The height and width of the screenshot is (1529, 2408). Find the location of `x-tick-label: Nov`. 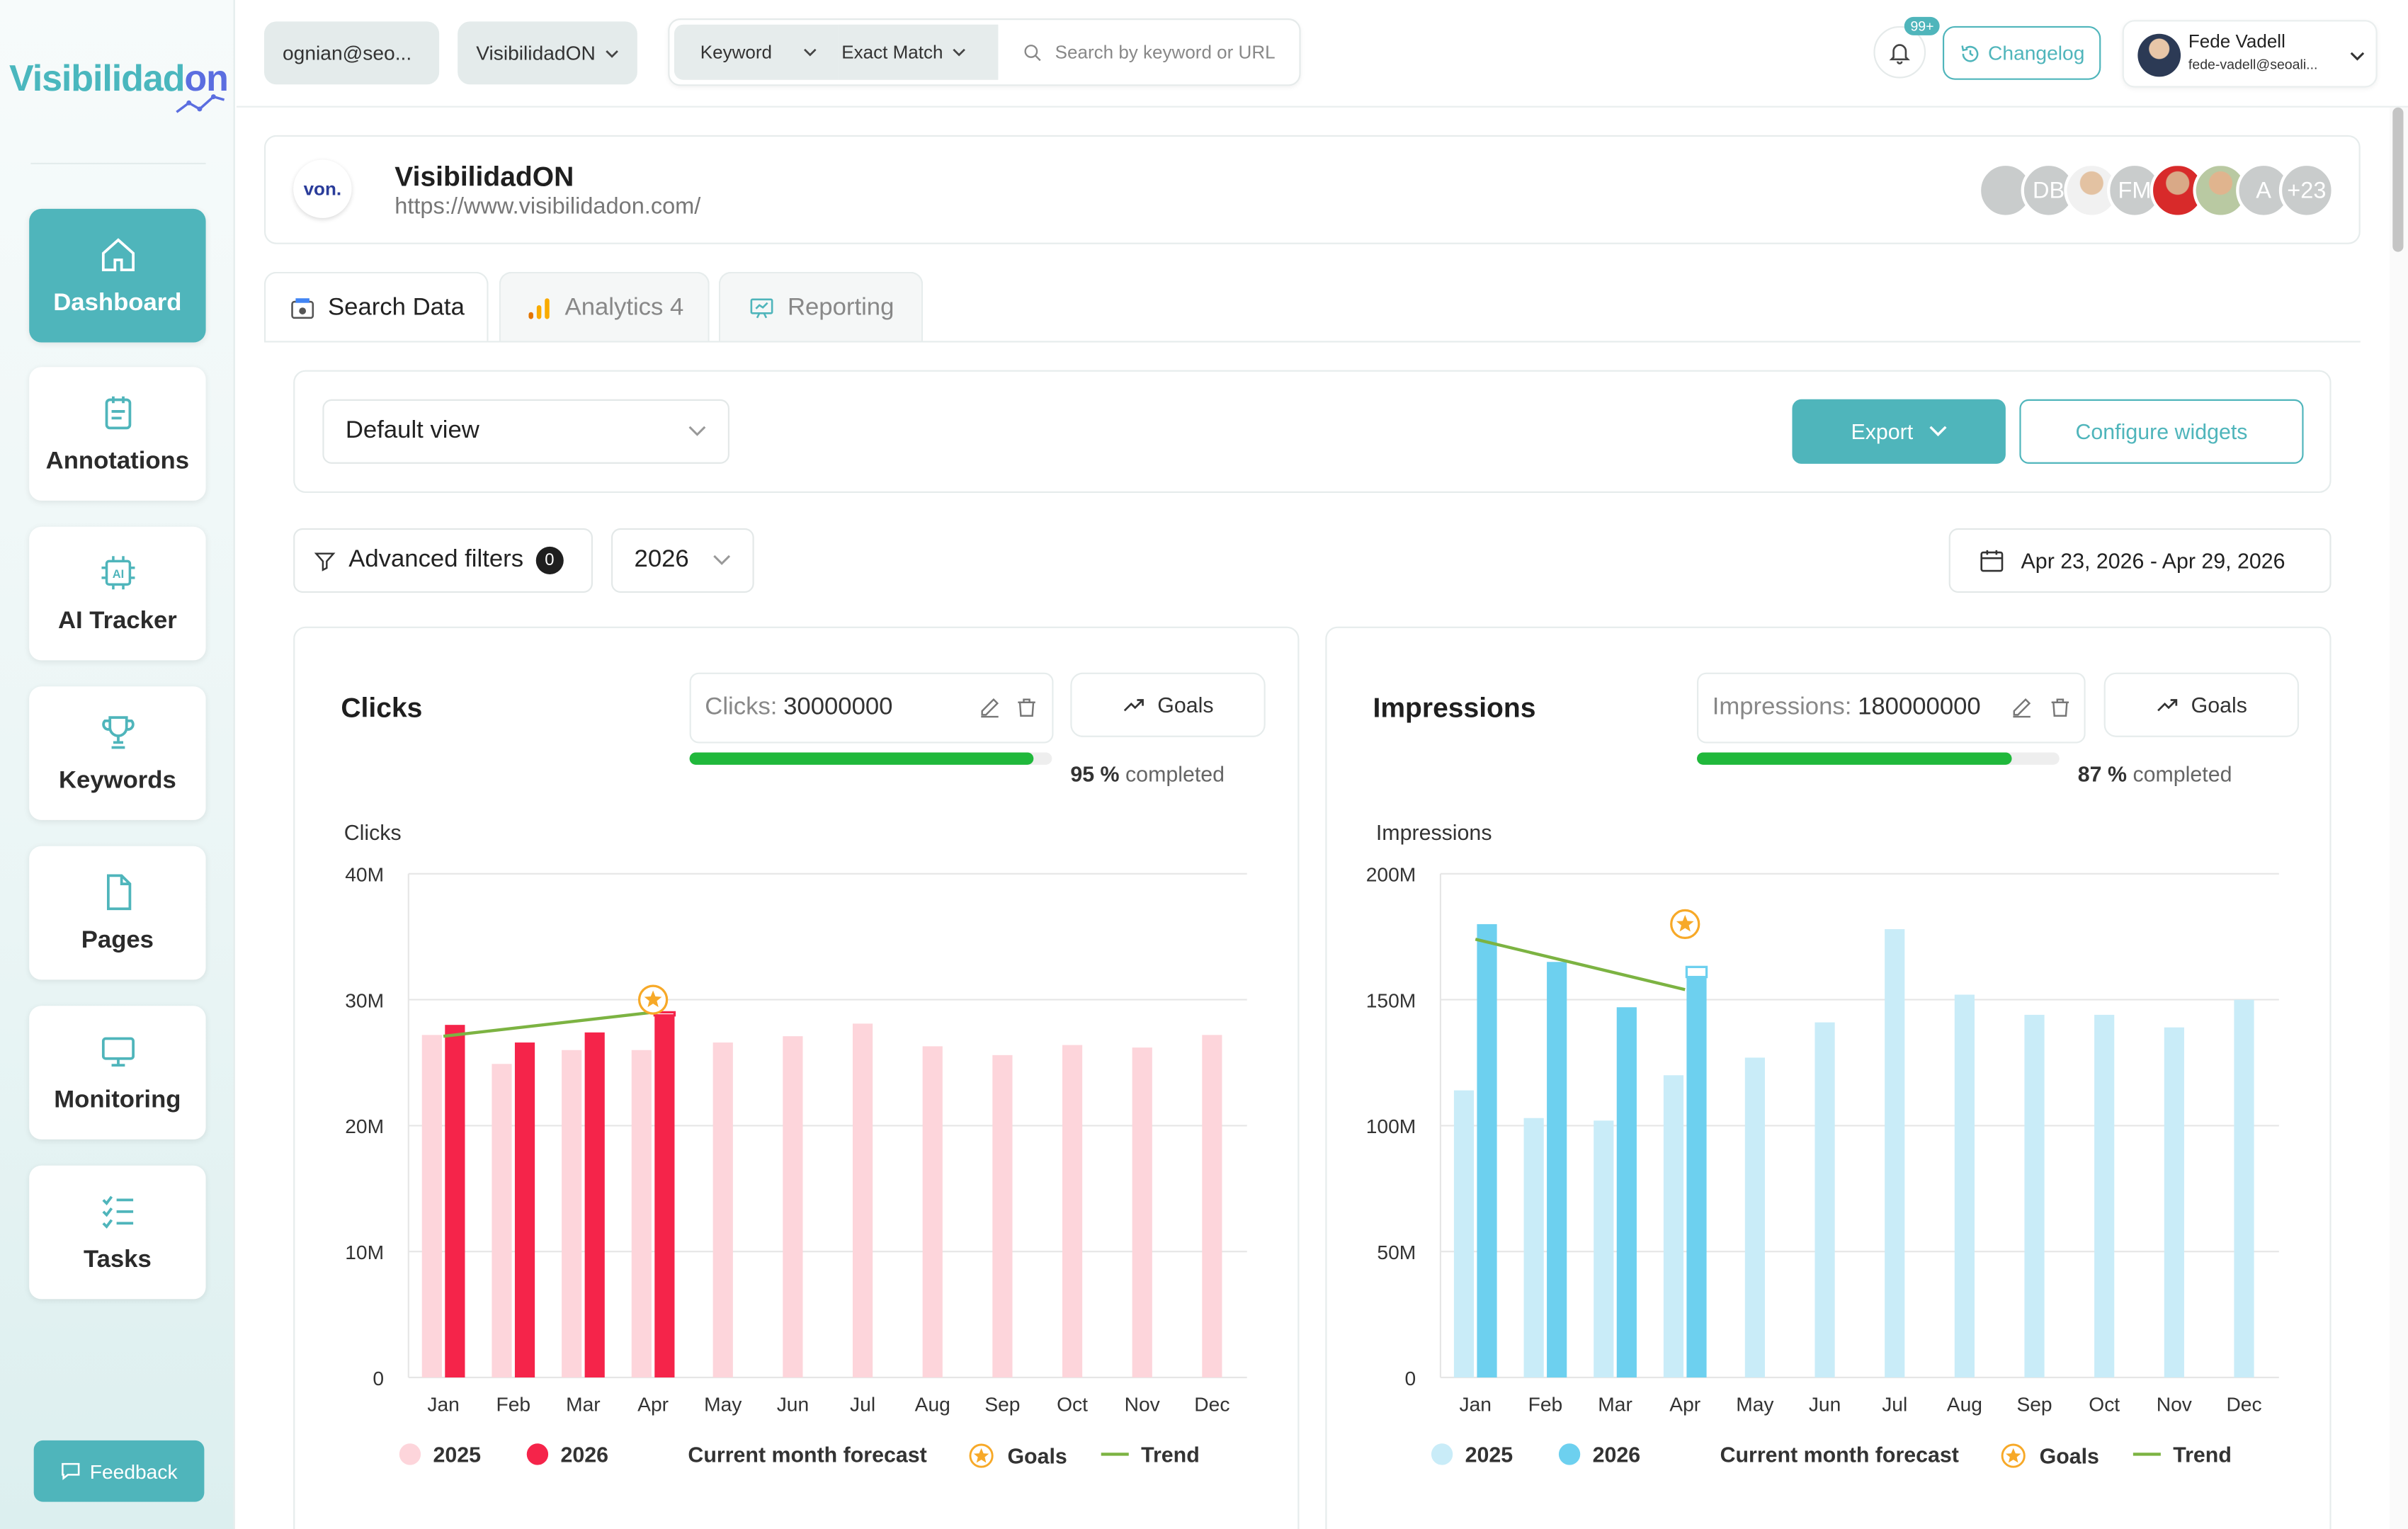

x-tick-label: Nov is located at coordinates (2174, 1404).